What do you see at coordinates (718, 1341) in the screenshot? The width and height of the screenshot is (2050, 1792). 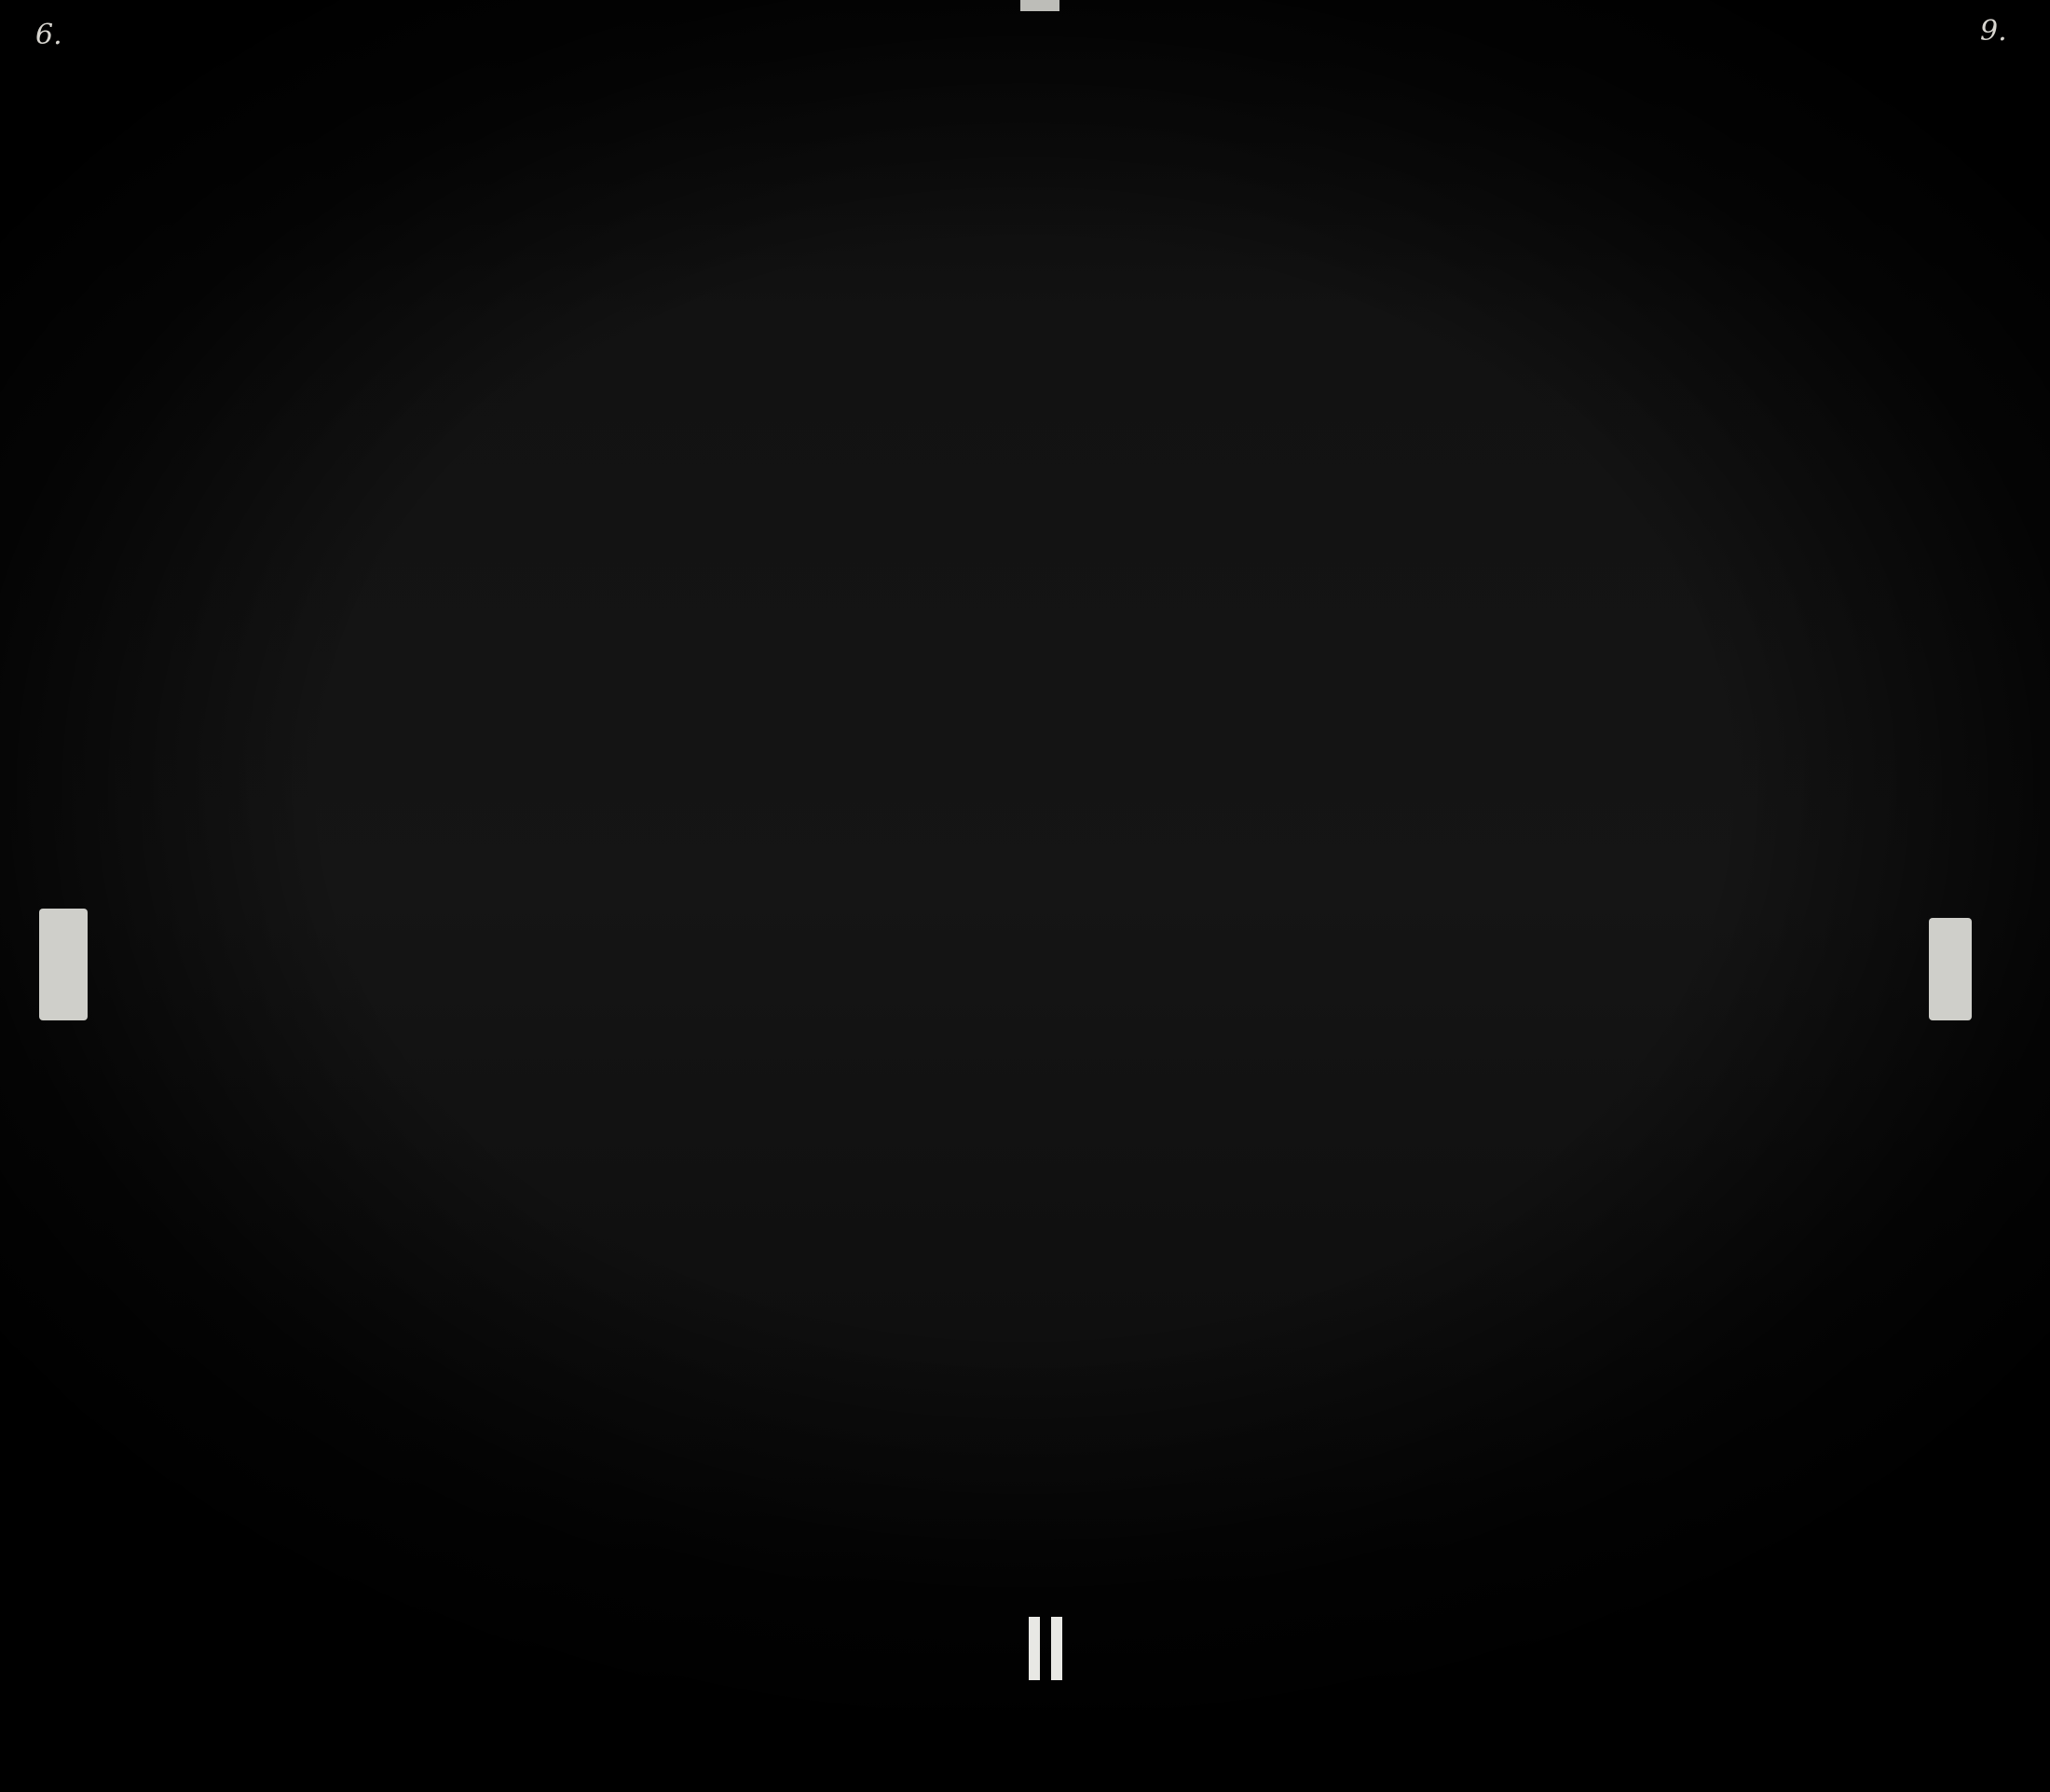 I see `cell-attendance: 6.7. 8.9. 31.2.` at bounding box center [718, 1341].